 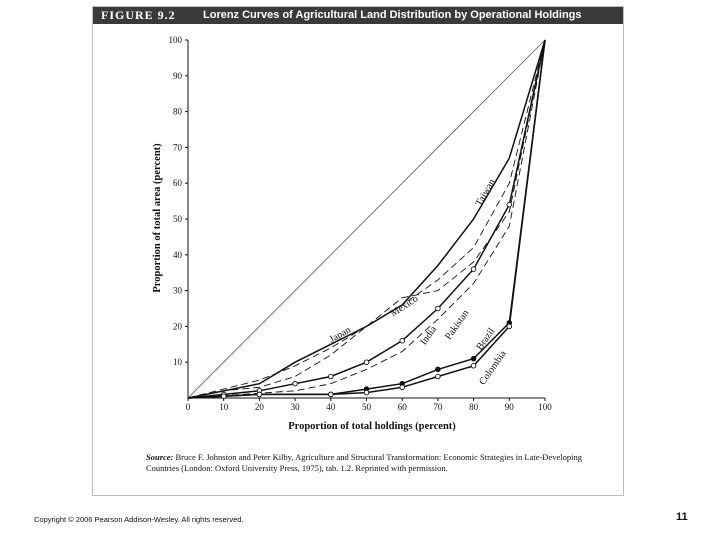 What do you see at coordinates (474, 407) in the screenshot?
I see `x-tick-label: 80` at bounding box center [474, 407].